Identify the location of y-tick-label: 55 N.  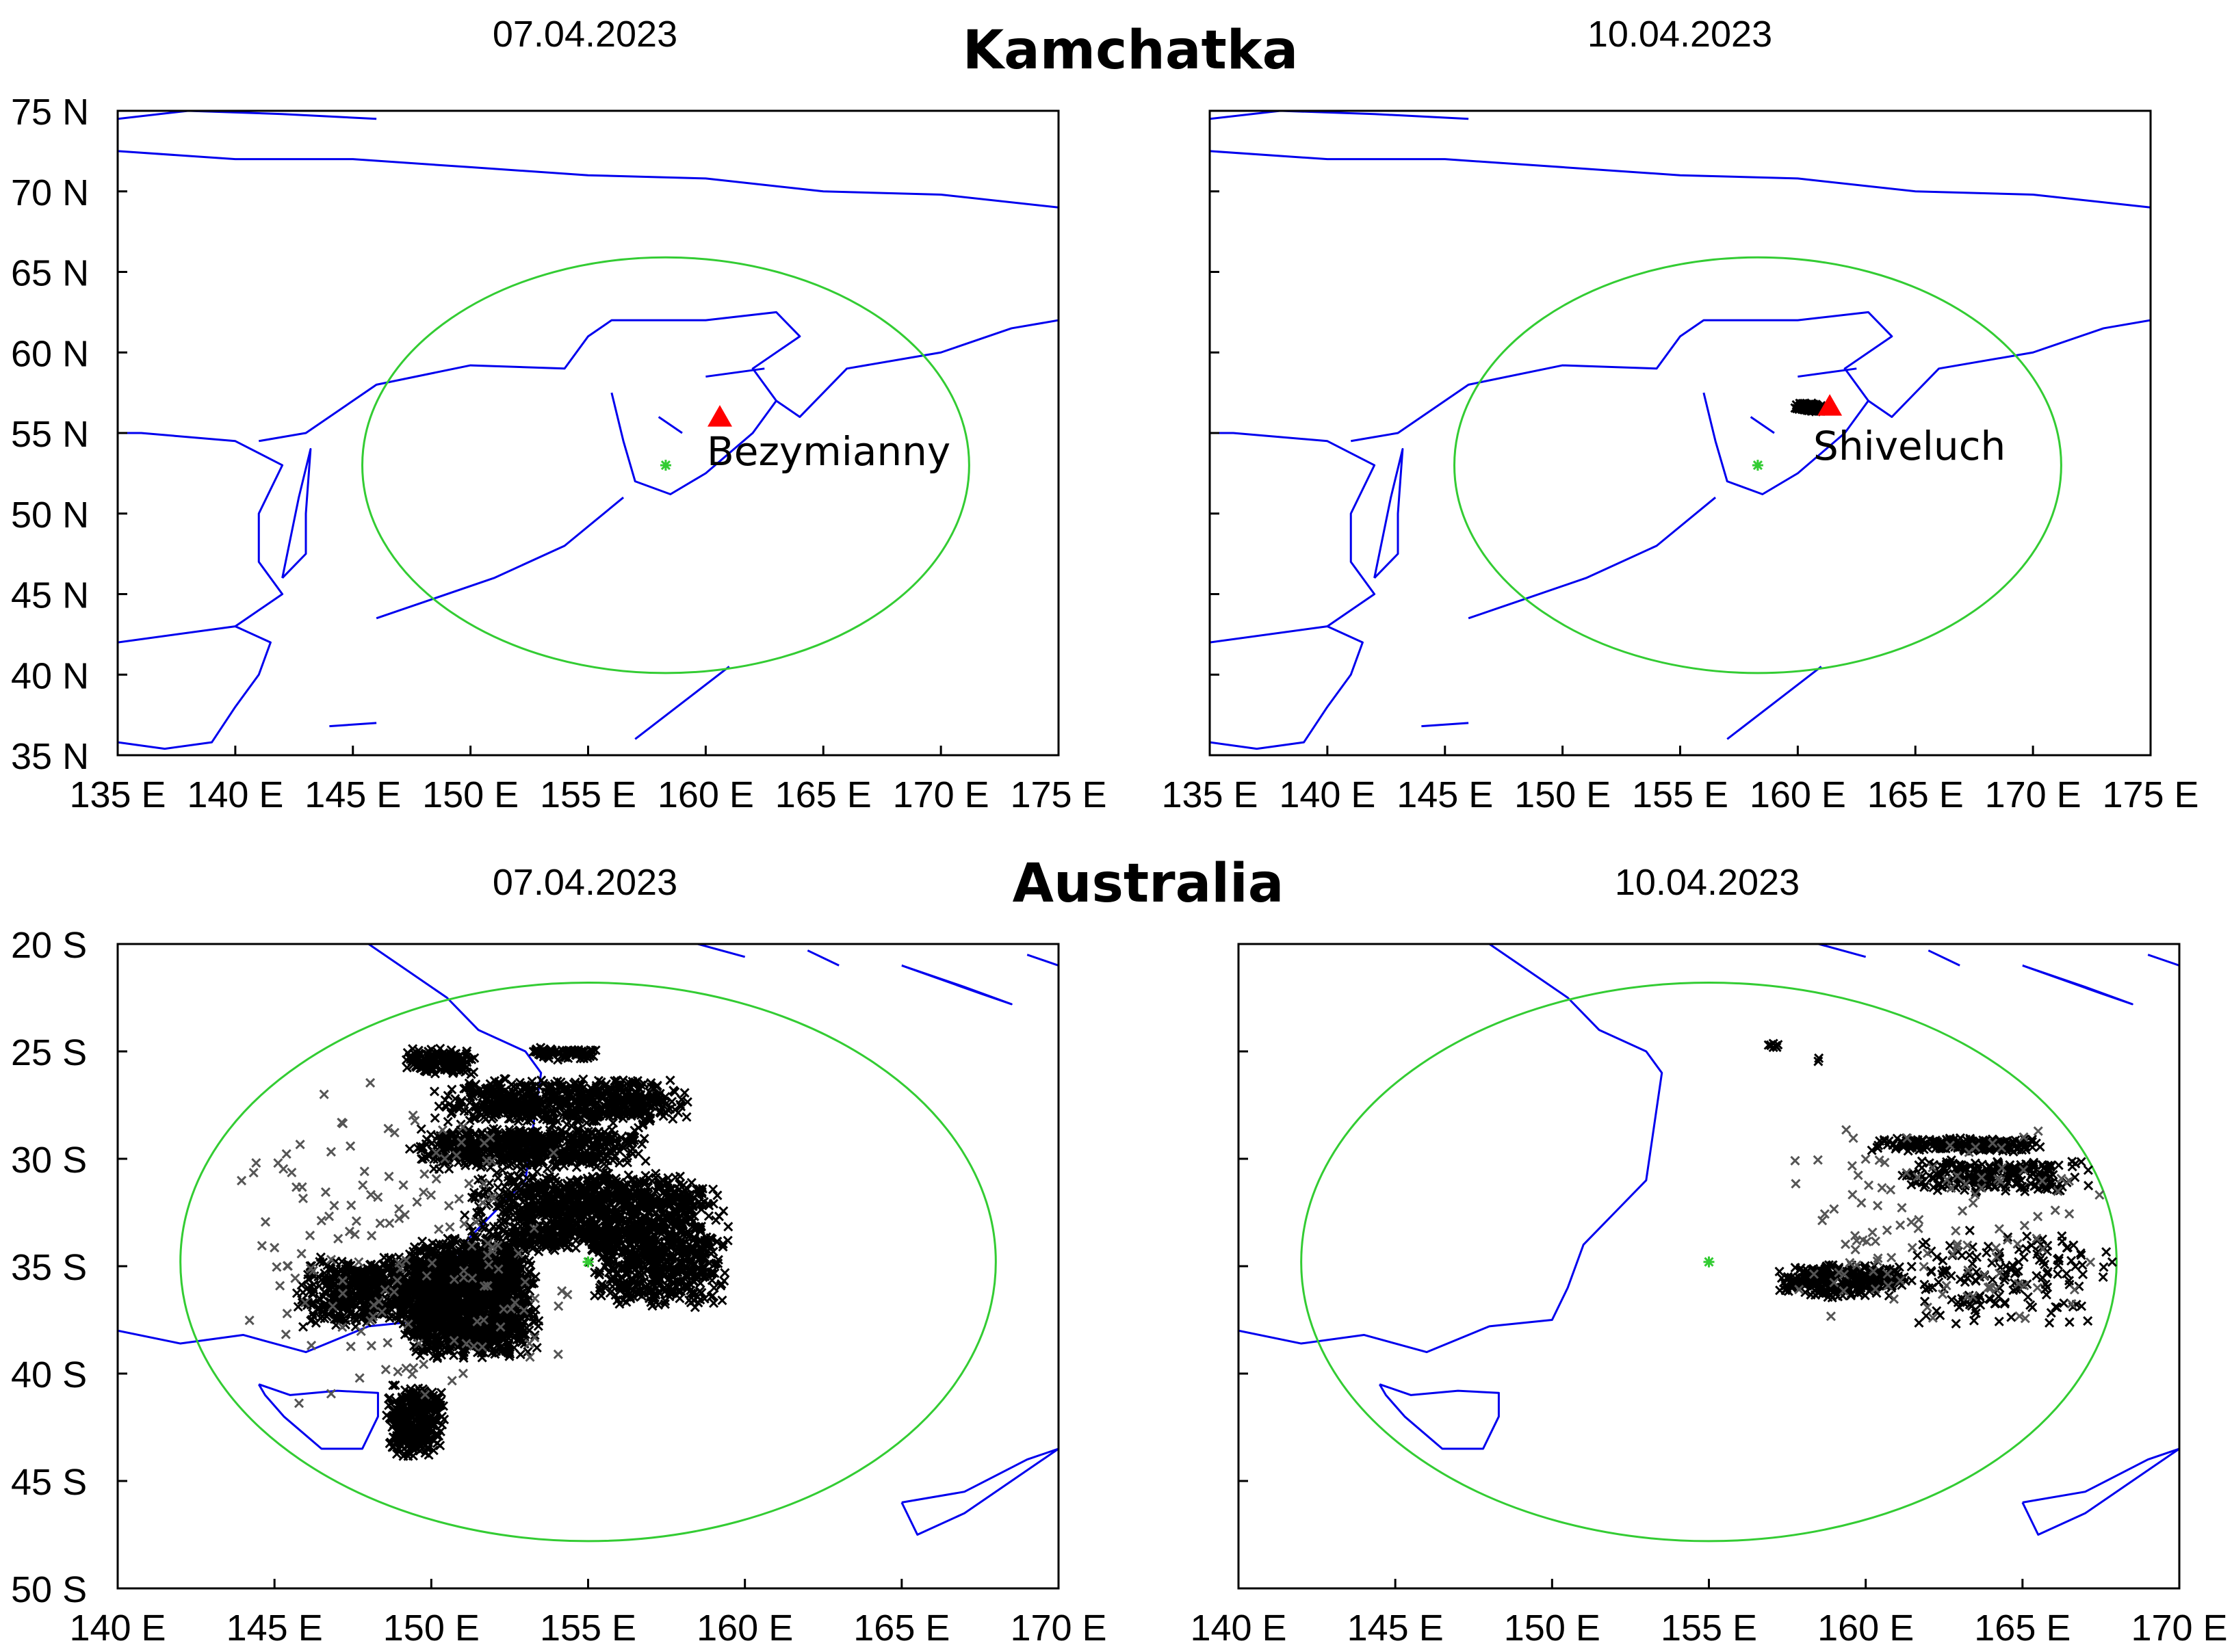
(50, 434).